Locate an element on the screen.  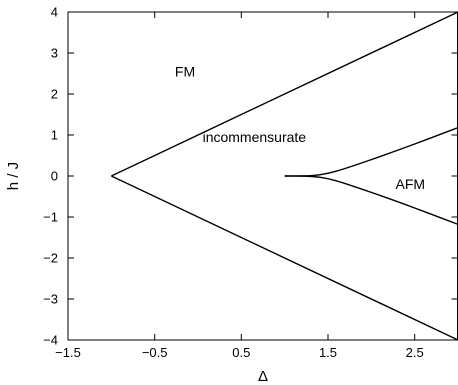
x-axis-title: Δ is located at coordinates (263, 376).